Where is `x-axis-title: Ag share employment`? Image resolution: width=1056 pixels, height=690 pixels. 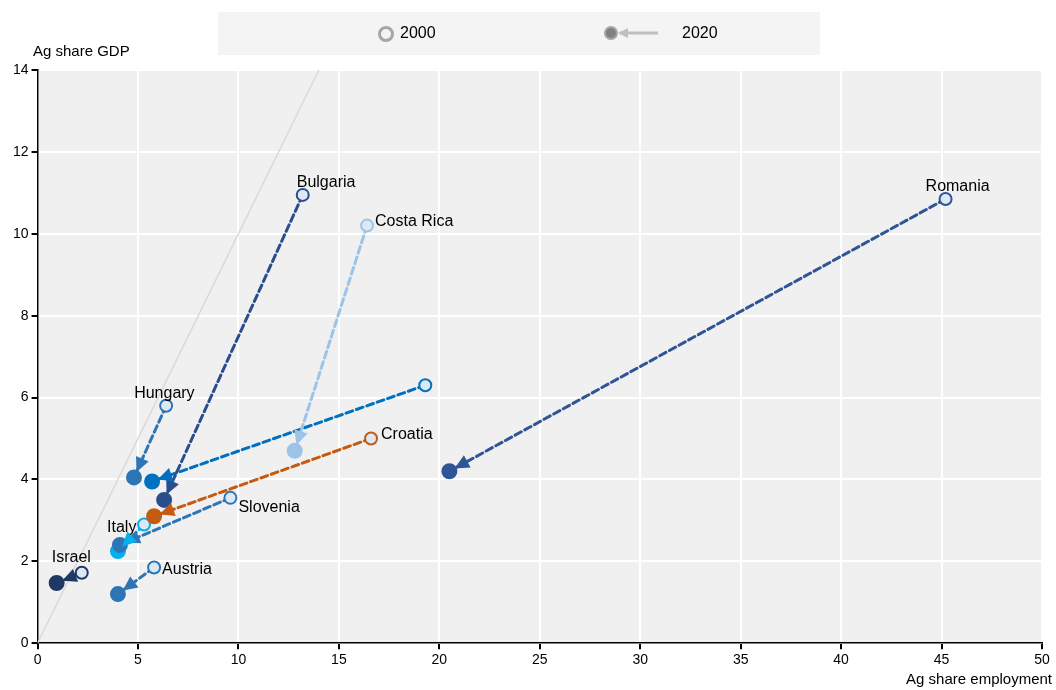
x-axis-title: Ag share employment is located at coordinates (979, 678).